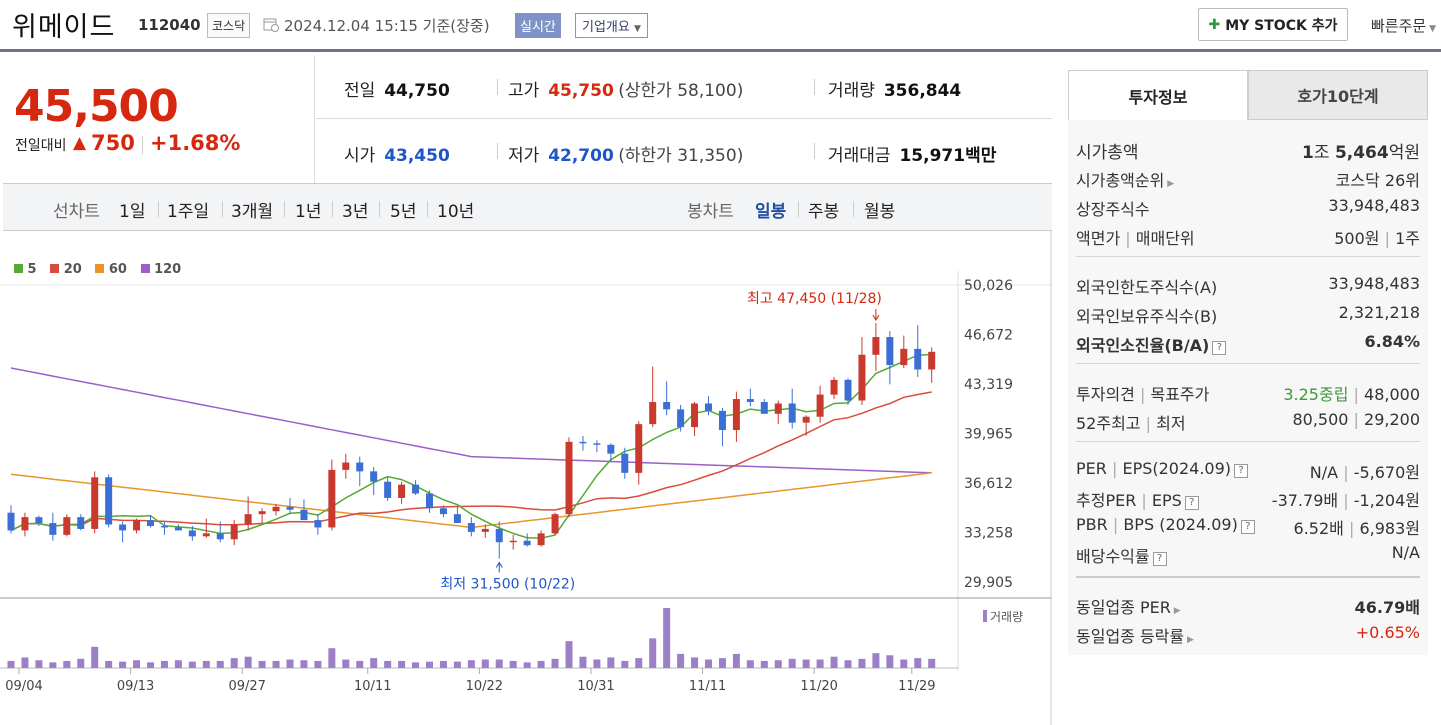  What do you see at coordinates (372, 686) in the screenshot?
I see `x-tick-label: 10/11` at bounding box center [372, 686].